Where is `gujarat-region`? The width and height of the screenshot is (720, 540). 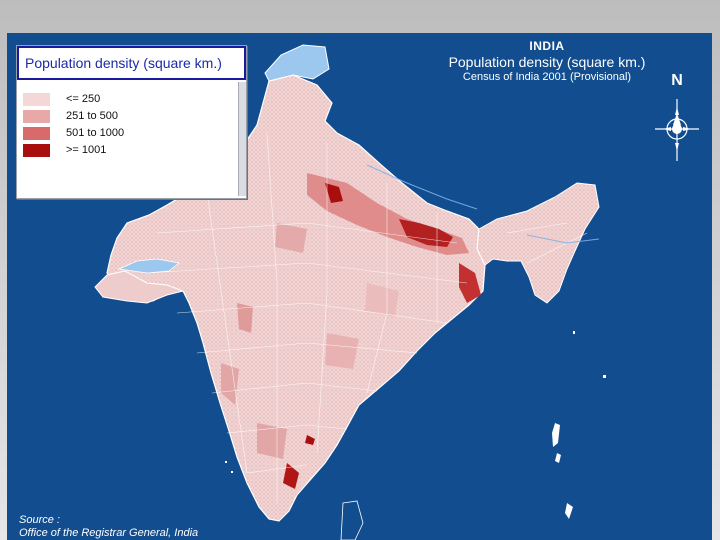
gujarat-region is located at coordinates (139, 287).